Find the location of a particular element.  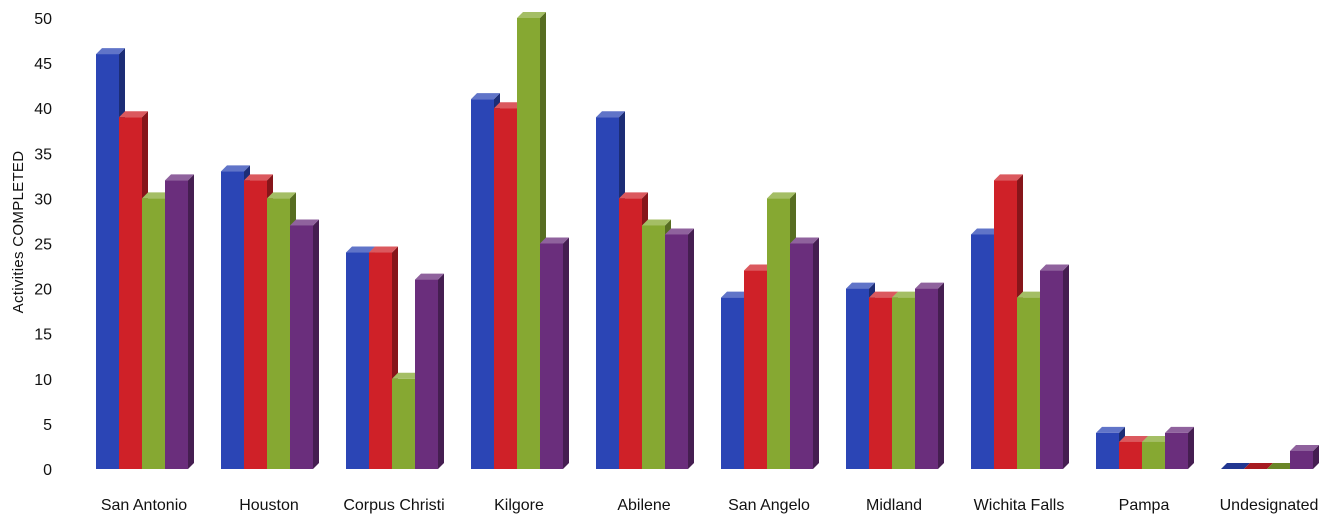

y-tick-label: 0 is located at coordinates (47, 470).